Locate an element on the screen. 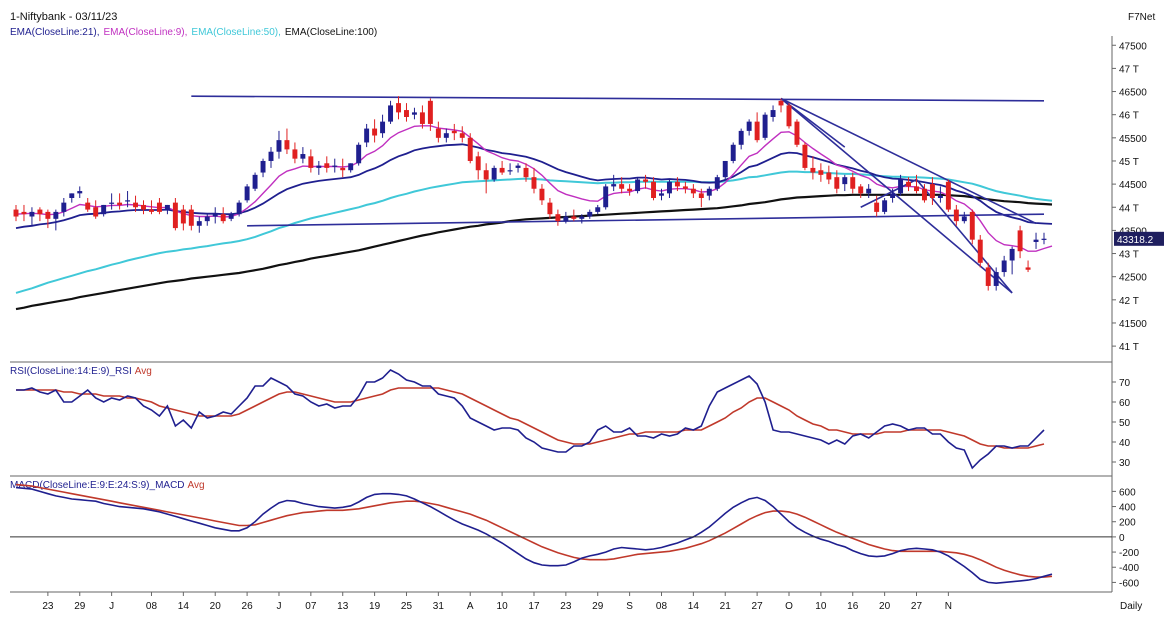 The height and width of the screenshot is (628, 1175). ema-legend-item: EMA(CloseLine:9), is located at coordinates (145, 32).